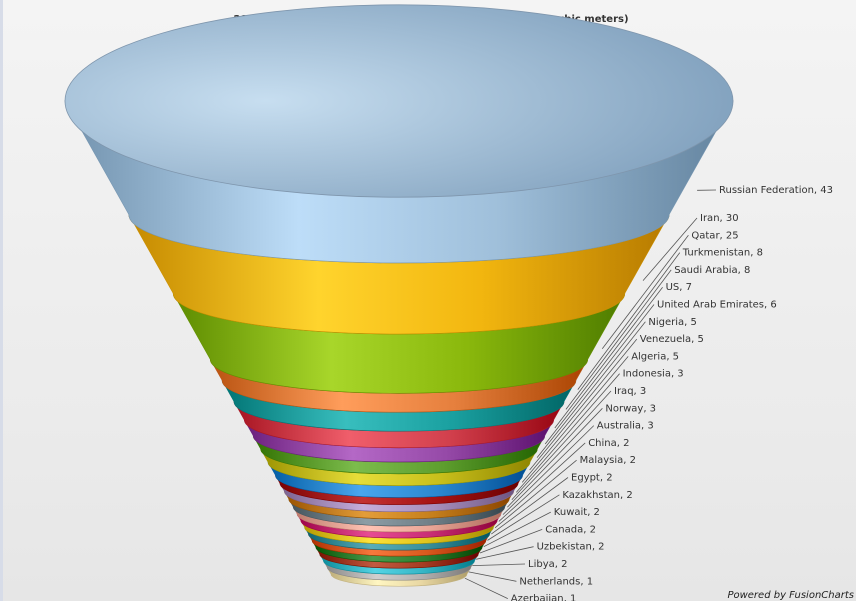 This screenshot has width=856, height=601. What do you see at coordinates (592, 478) in the screenshot?
I see `segment-label-egypt: Egypt, 2` at bounding box center [592, 478].